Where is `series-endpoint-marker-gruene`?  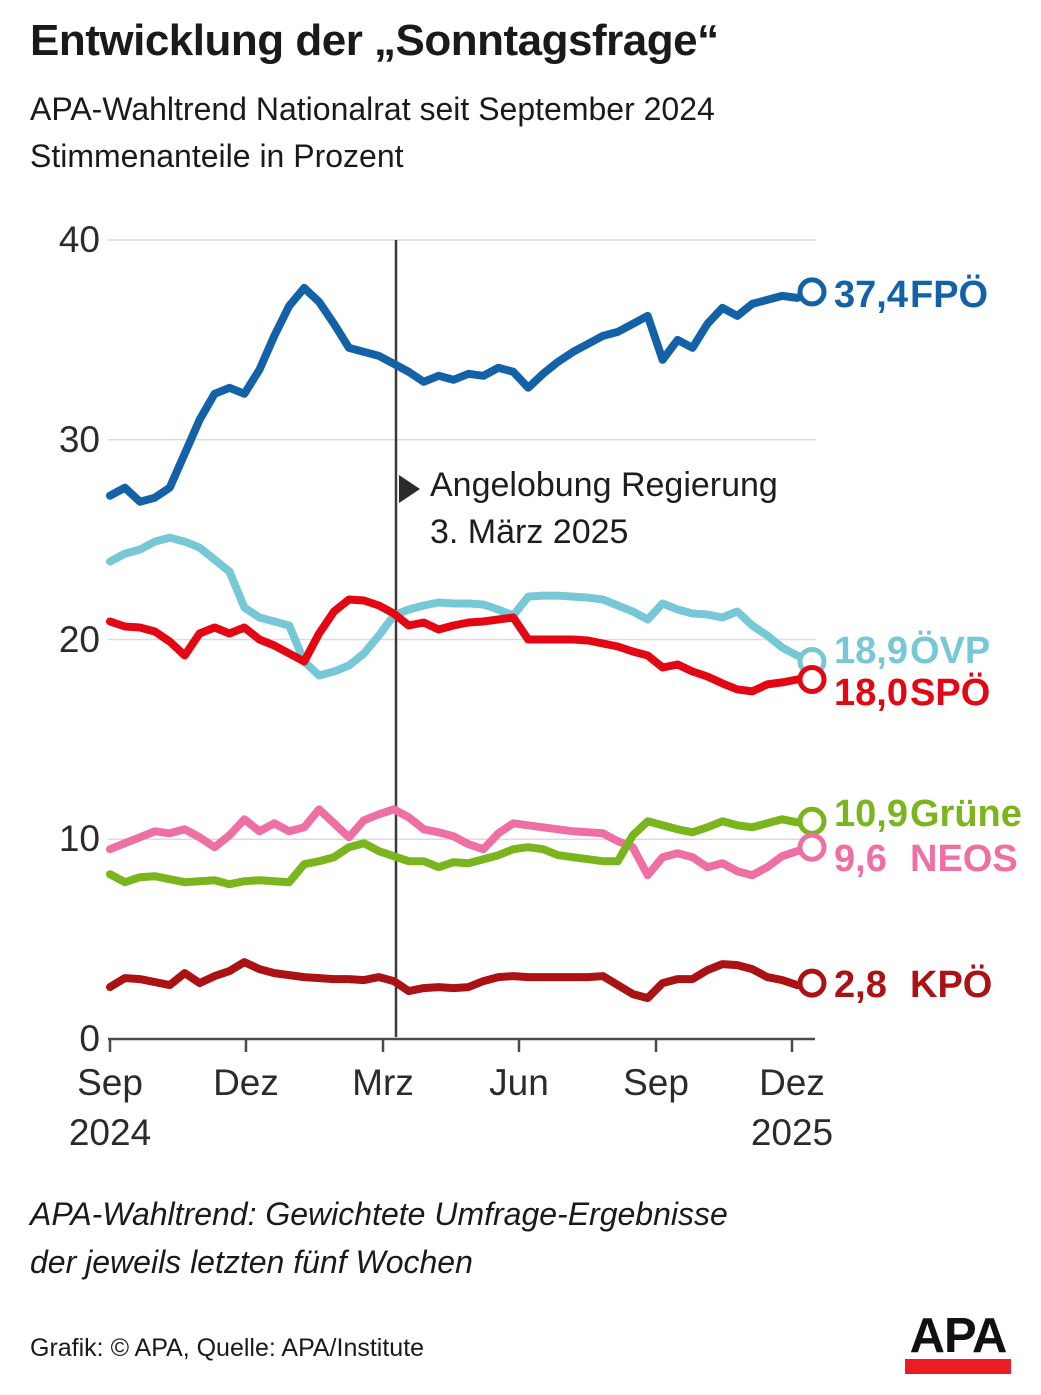 series-endpoint-marker-gruene is located at coordinates (812, 821).